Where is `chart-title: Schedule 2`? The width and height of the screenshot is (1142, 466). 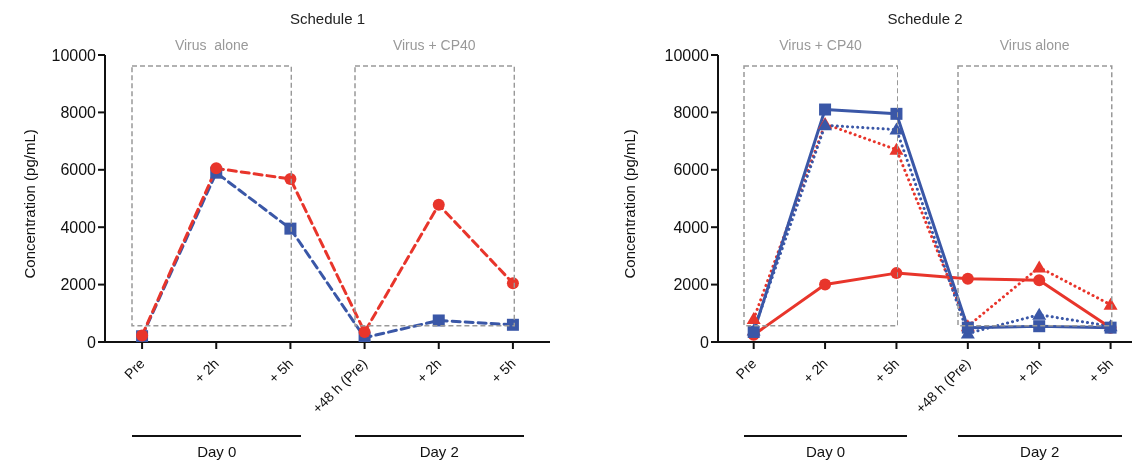
chart-title: Schedule 2 is located at coordinates (925, 18).